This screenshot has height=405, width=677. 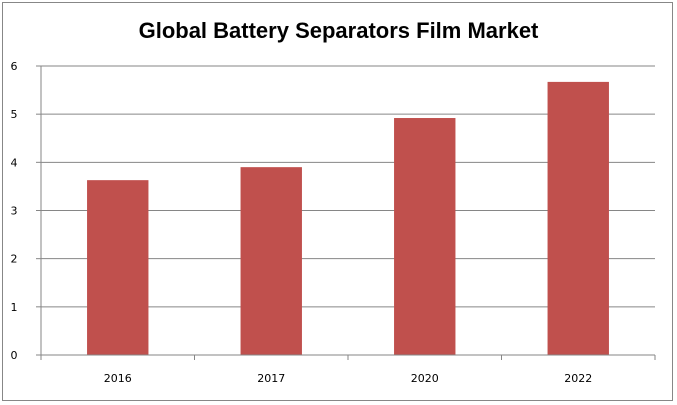 What do you see at coordinates (14, 162) in the screenshot?
I see `y-tick-label: 4` at bounding box center [14, 162].